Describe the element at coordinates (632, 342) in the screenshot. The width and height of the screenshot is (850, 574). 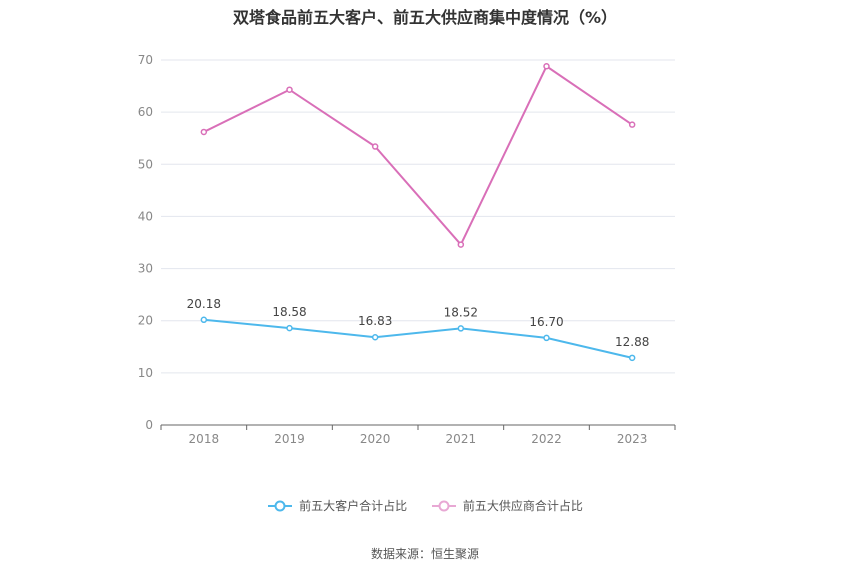
I see `data-label: 12.88` at that location.